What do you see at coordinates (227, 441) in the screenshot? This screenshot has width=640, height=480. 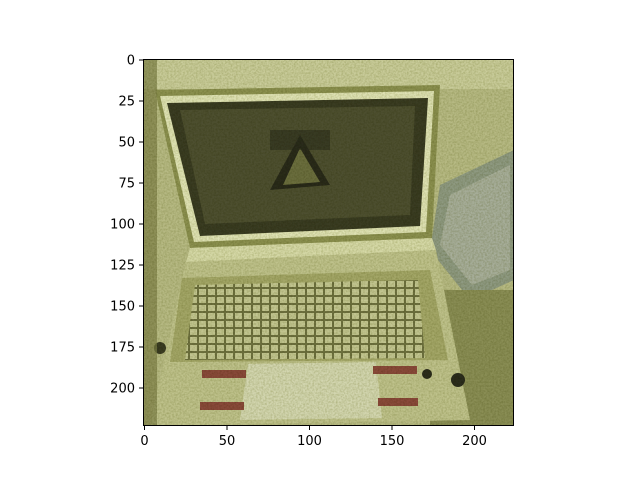 I see `x-tick-label: 50` at bounding box center [227, 441].